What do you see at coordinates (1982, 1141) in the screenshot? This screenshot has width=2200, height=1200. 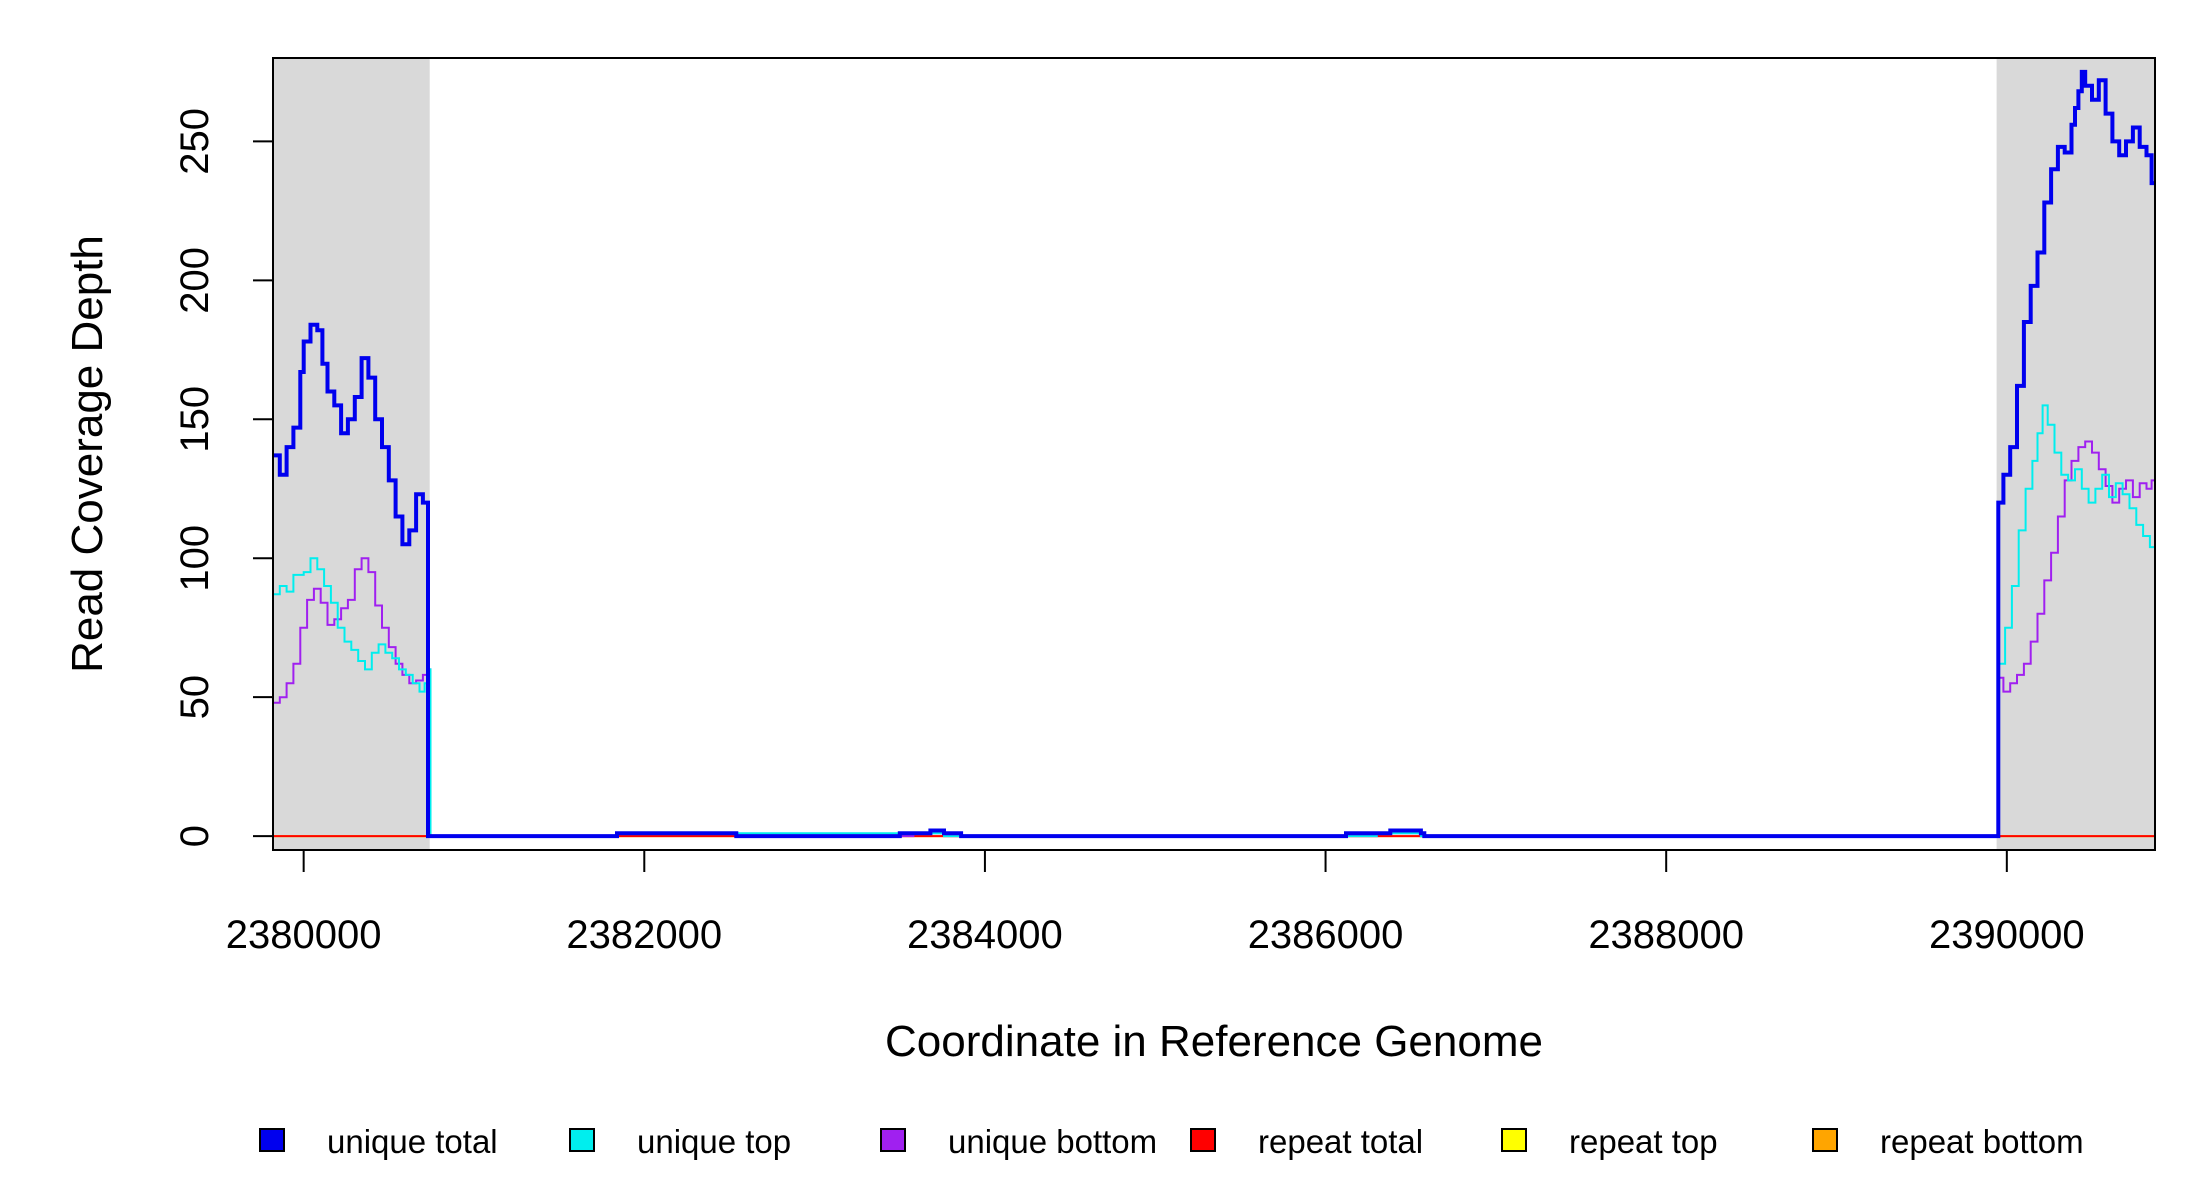 I see `legend-label: repeat bottom` at bounding box center [1982, 1141].